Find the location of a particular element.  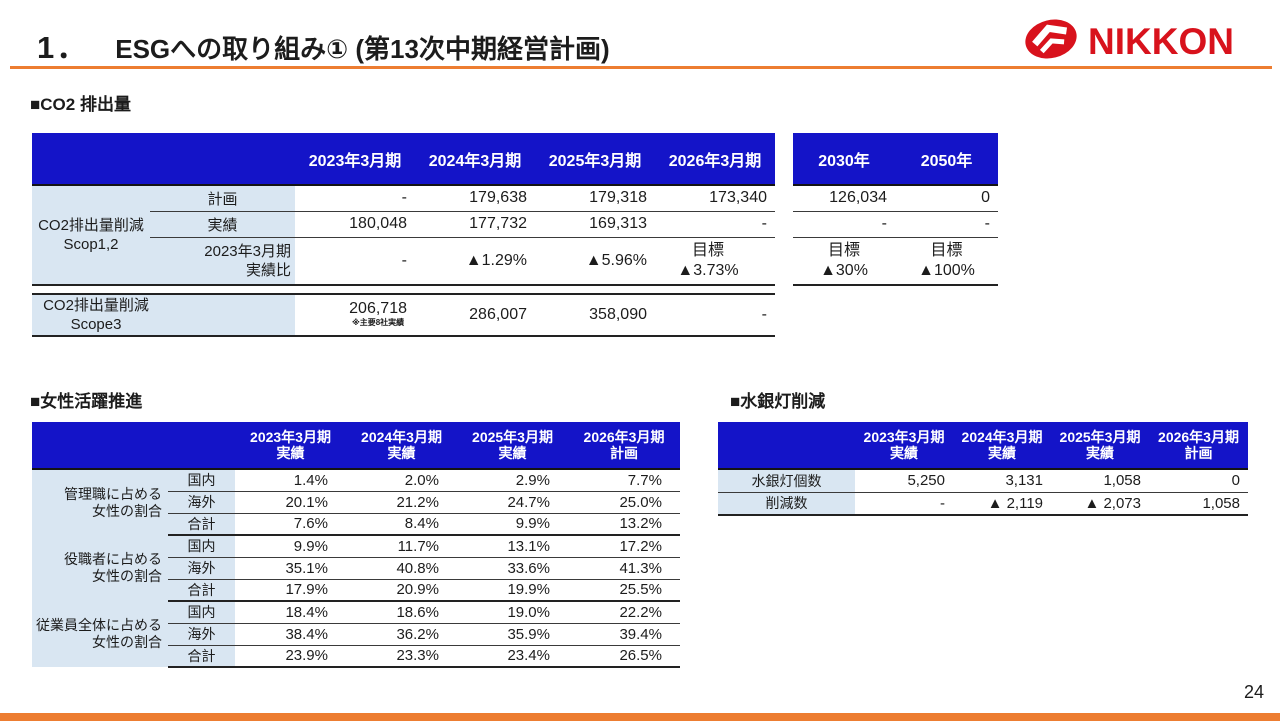

title-number: 1． is located at coordinates (63, 47).